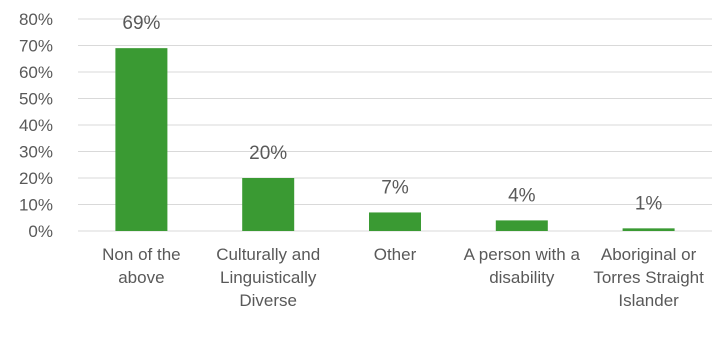  What do you see at coordinates (36, 178) in the screenshot?
I see `y-tick-label: 20%` at bounding box center [36, 178].